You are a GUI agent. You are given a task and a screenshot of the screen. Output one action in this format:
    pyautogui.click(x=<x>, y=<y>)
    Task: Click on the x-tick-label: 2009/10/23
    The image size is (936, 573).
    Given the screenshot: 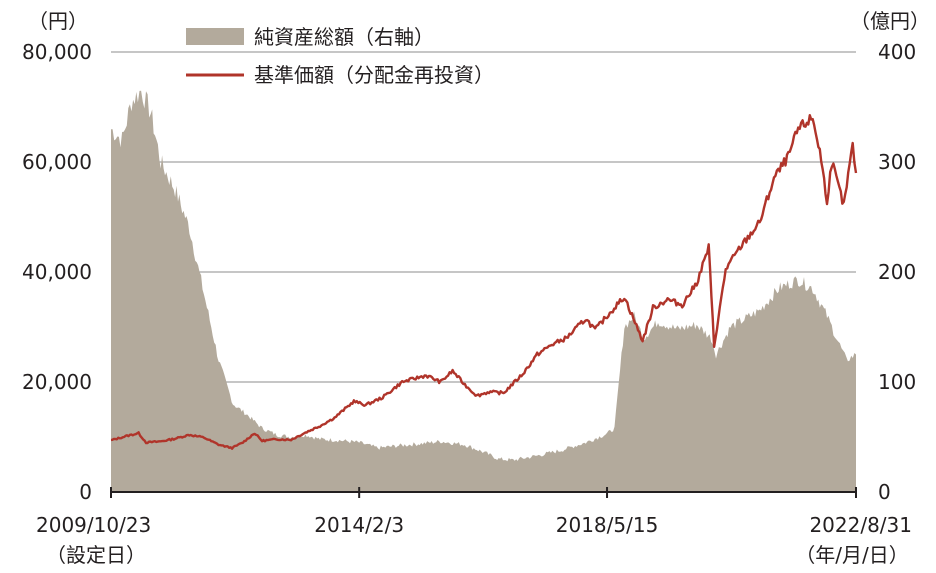 What is the action you would take?
    pyautogui.click(x=93, y=525)
    